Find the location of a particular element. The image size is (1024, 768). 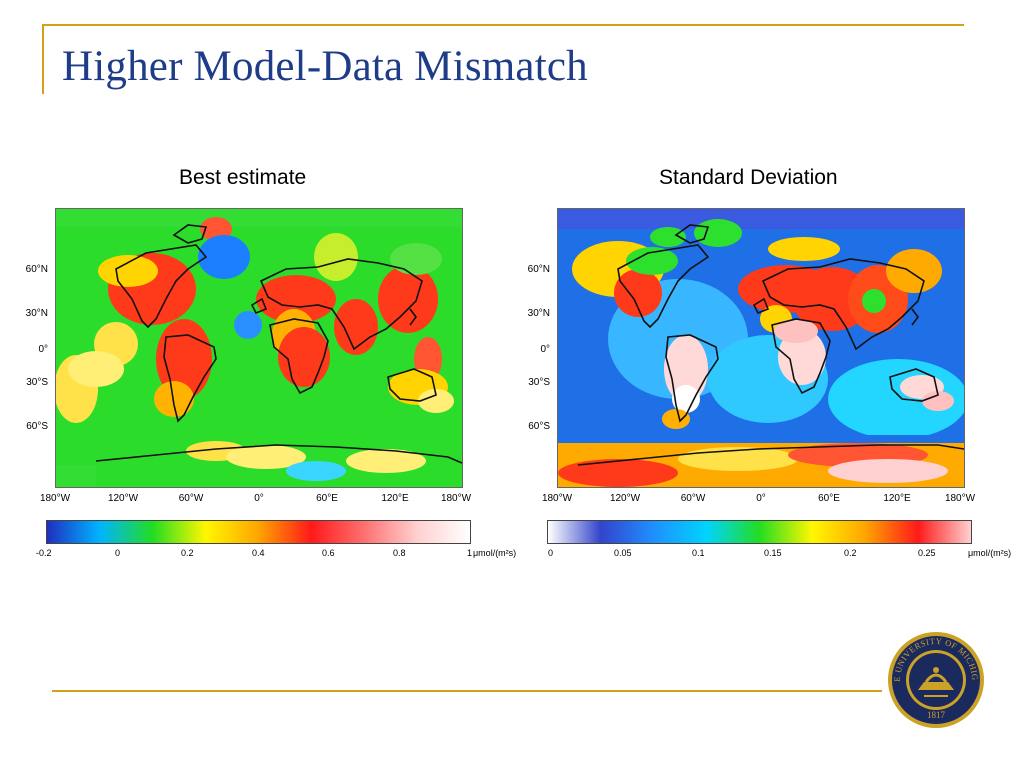

university-seal-logo: THE UNIVERSITY OF MICHIGAN 1817 is located at coordinates (934, 676).